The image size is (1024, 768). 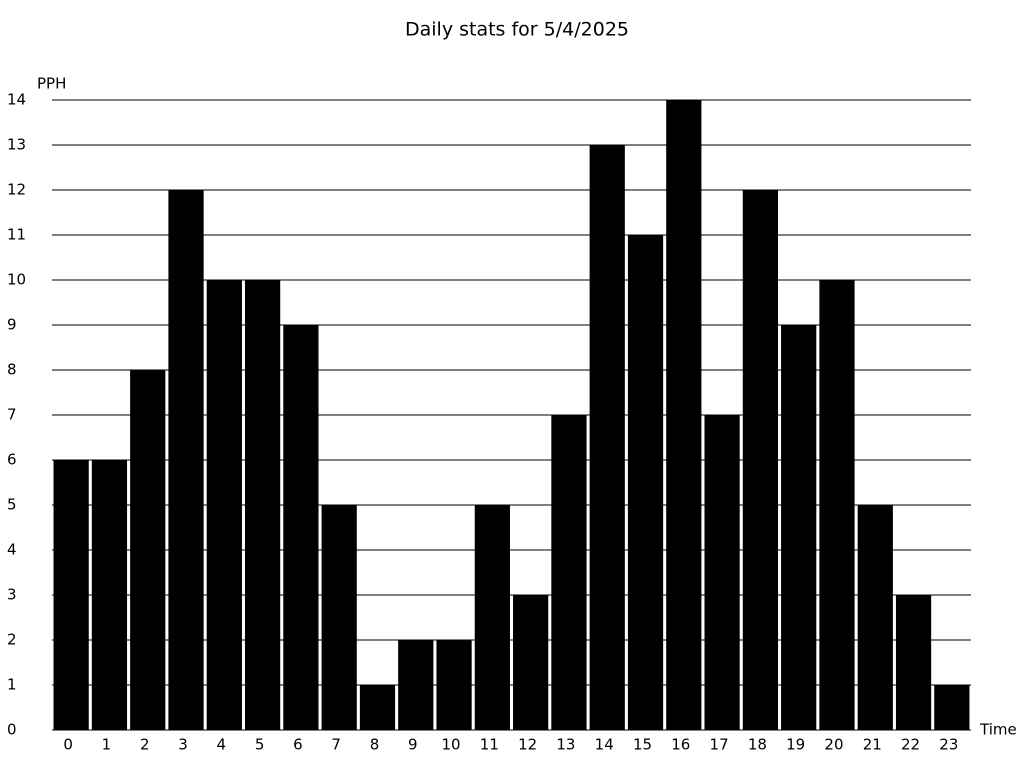 What do you see at coordinates (183, 745) in the screenshot?
I see `x-tick-label: 3` at bounding box center [183, 745].